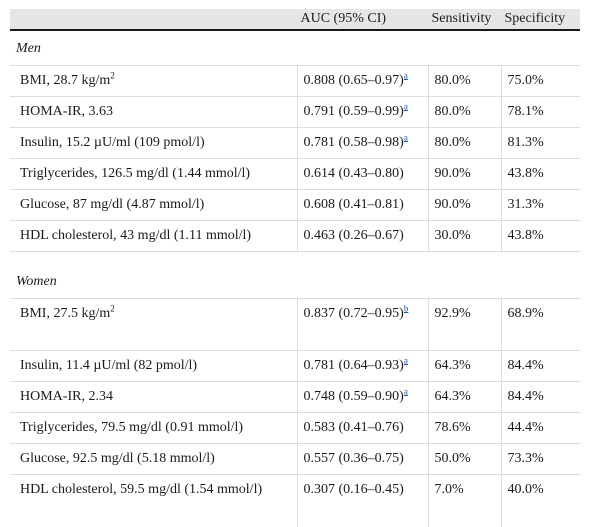 The image size is (590, 527). I want to click on auc-cell: 0.748 (0.59–0.90)a, so click(362, 397).